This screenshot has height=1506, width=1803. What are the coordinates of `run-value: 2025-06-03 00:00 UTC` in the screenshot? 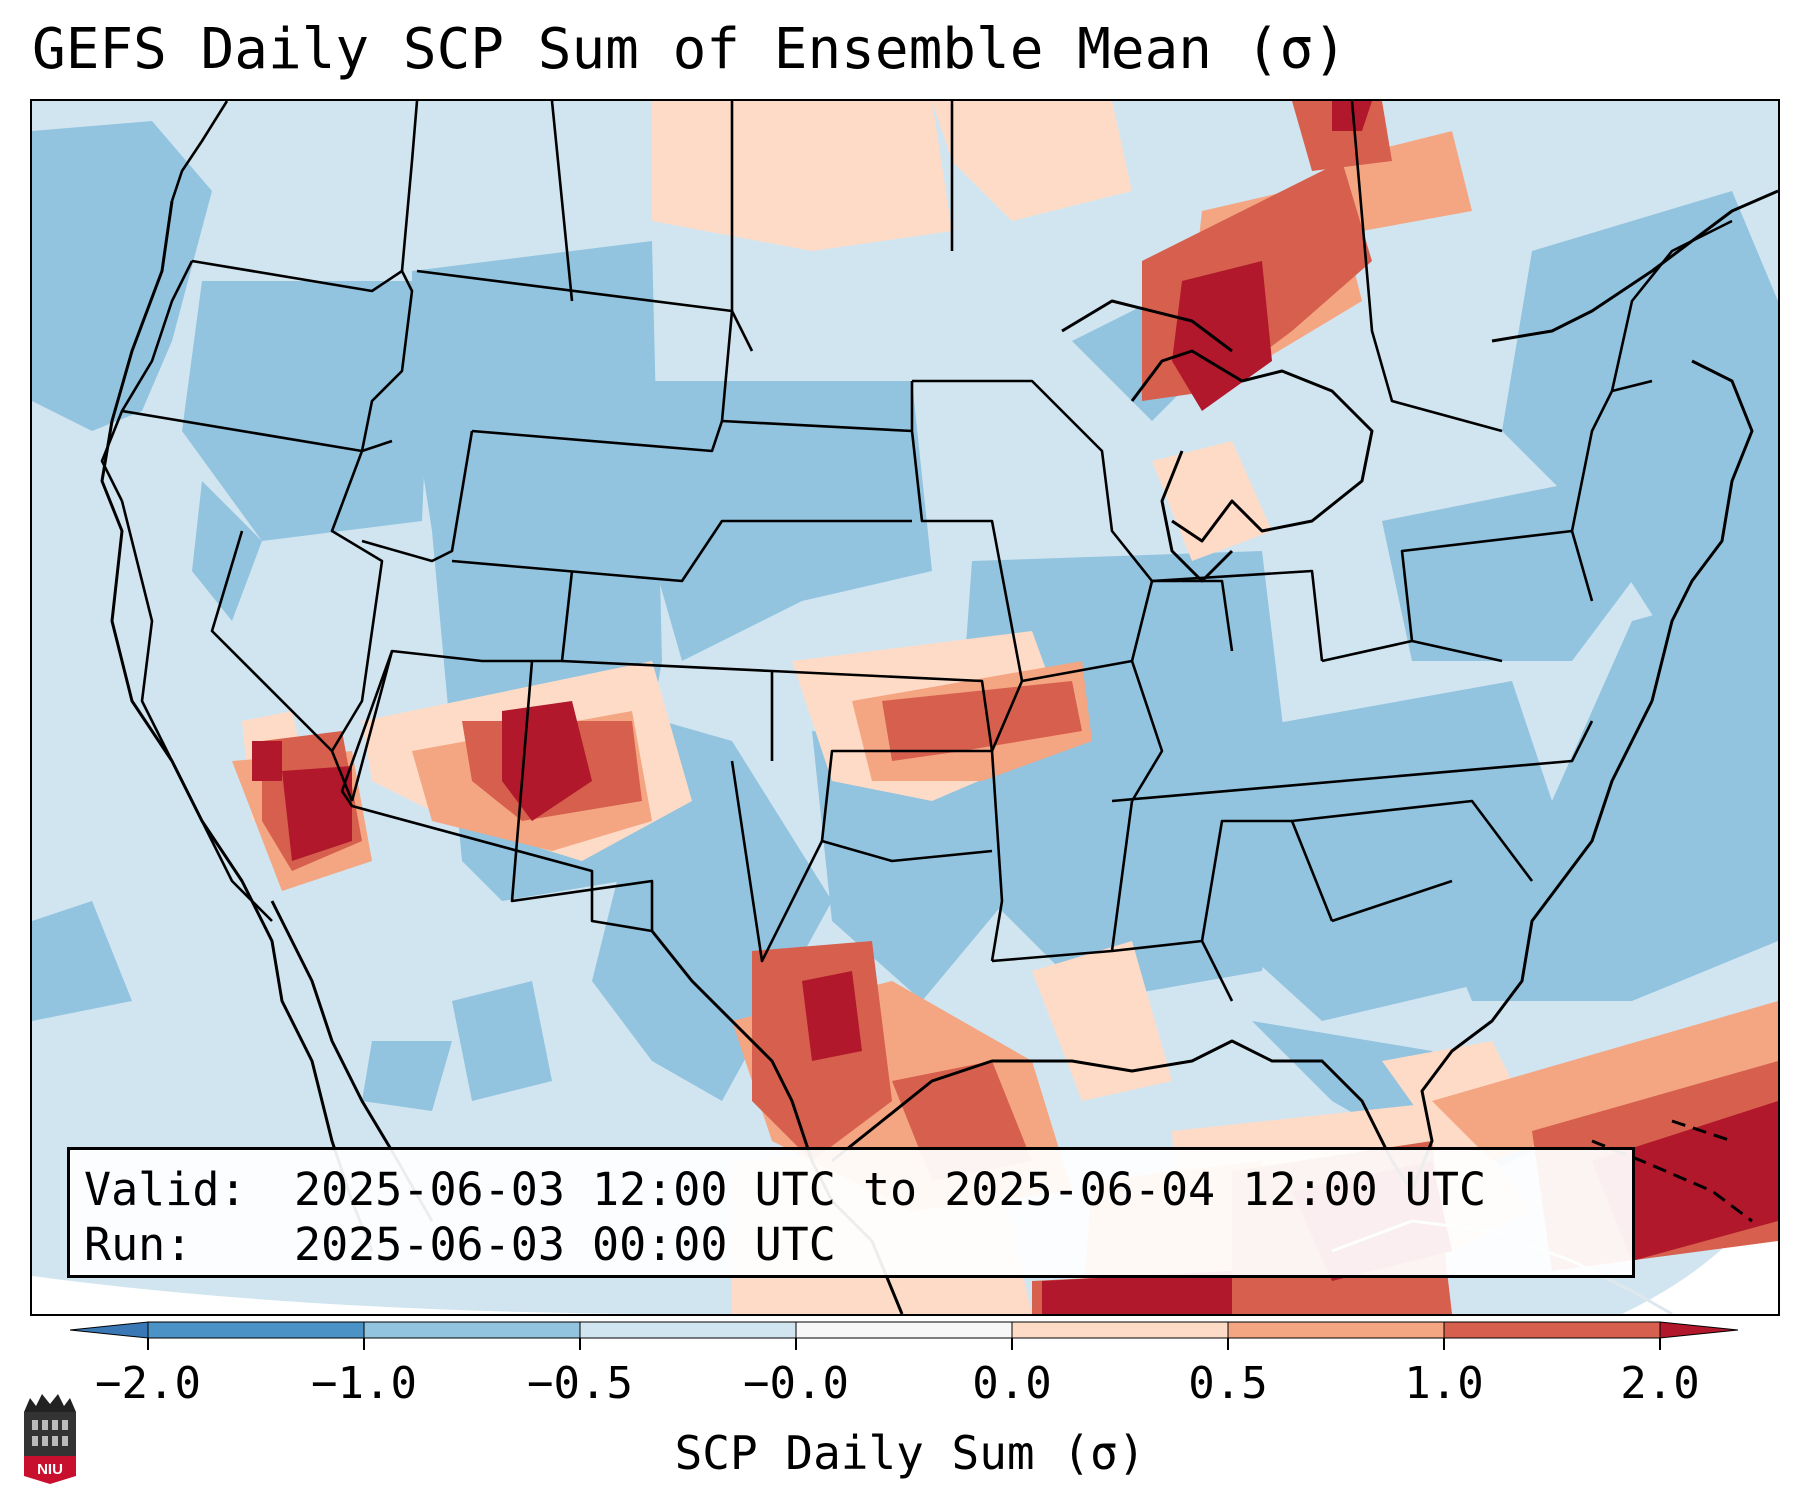 It's located at (565, 1244).